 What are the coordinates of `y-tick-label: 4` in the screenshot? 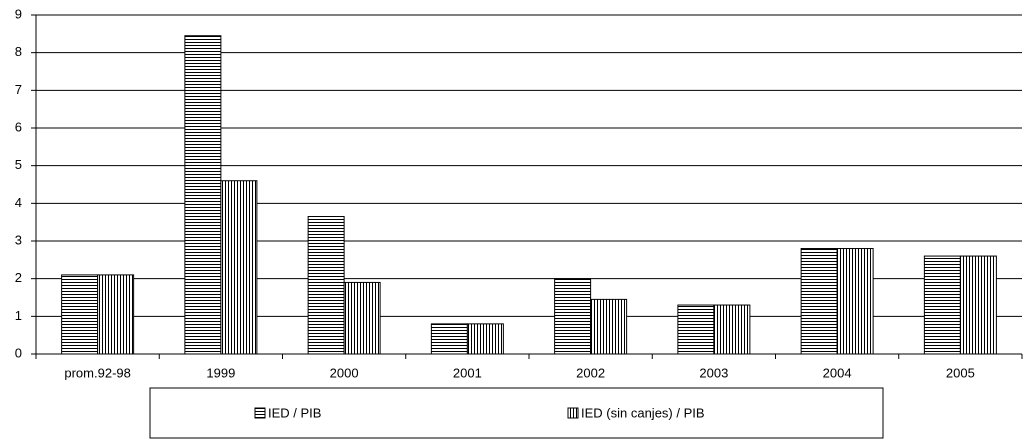 It's located at (18, 202).